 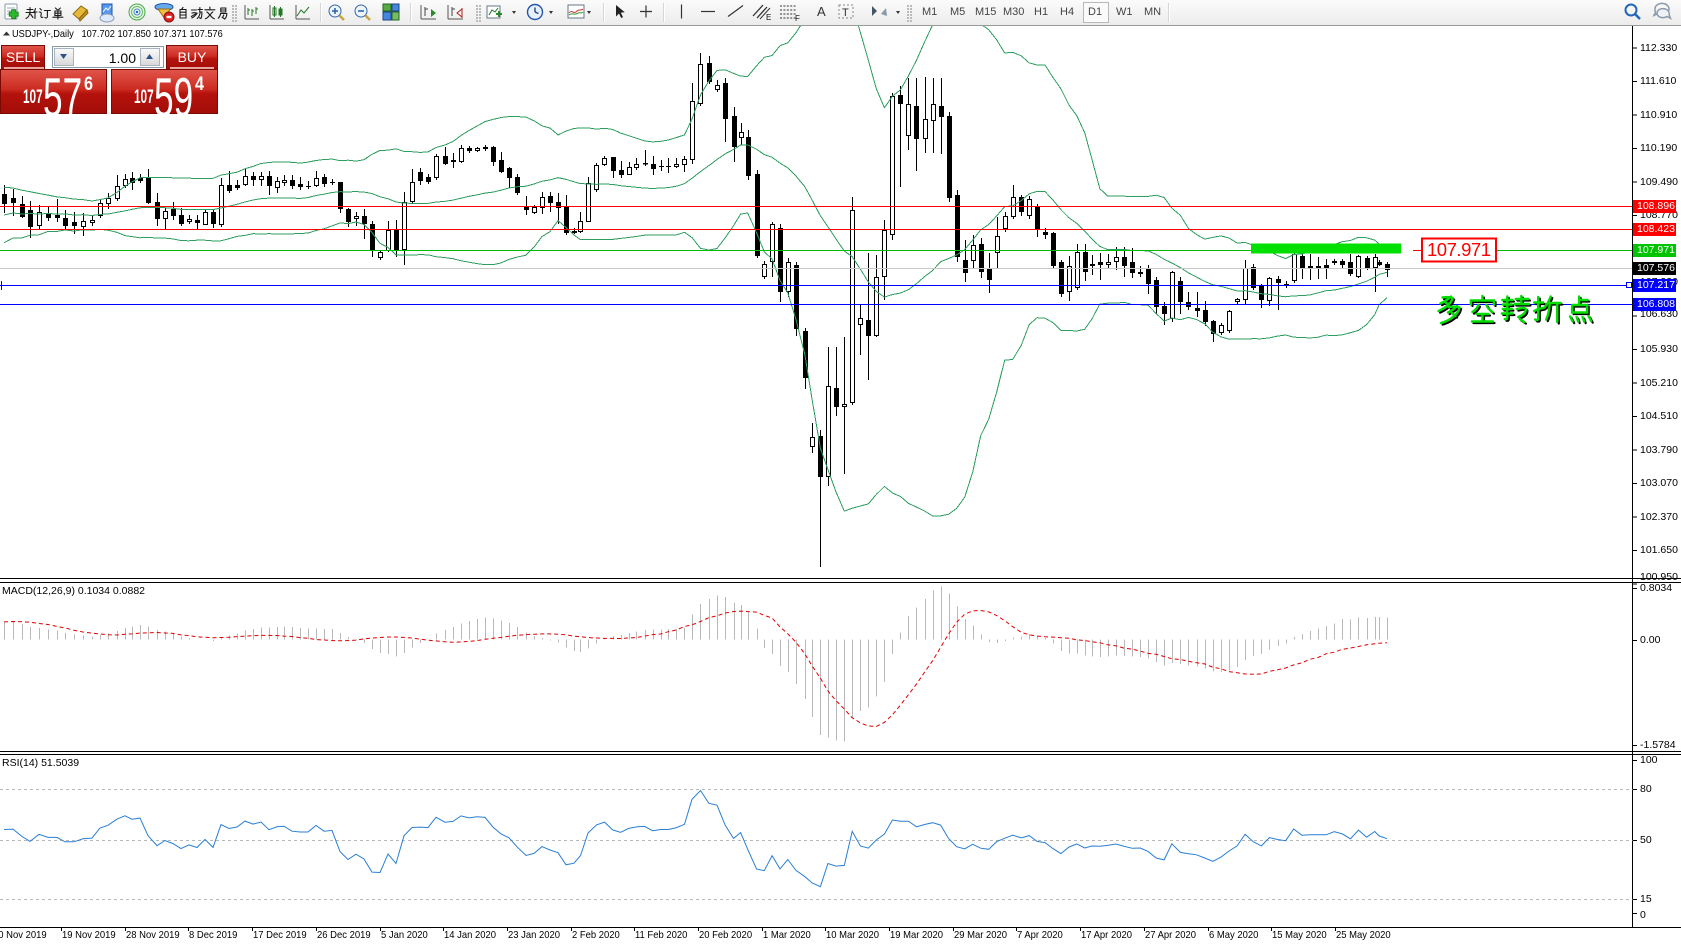 I want to click on svg-text: F, so click(x=797, y=18).